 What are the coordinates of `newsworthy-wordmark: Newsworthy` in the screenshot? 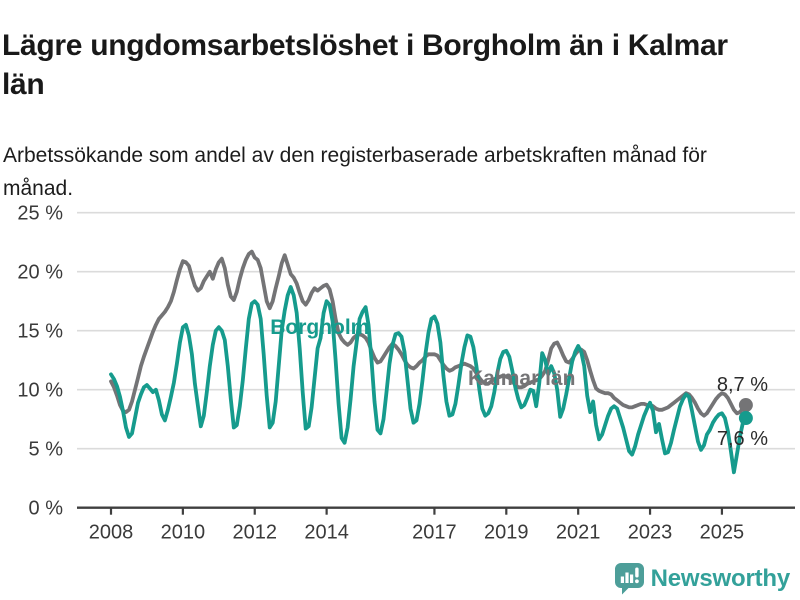 It's located at (720, 578).